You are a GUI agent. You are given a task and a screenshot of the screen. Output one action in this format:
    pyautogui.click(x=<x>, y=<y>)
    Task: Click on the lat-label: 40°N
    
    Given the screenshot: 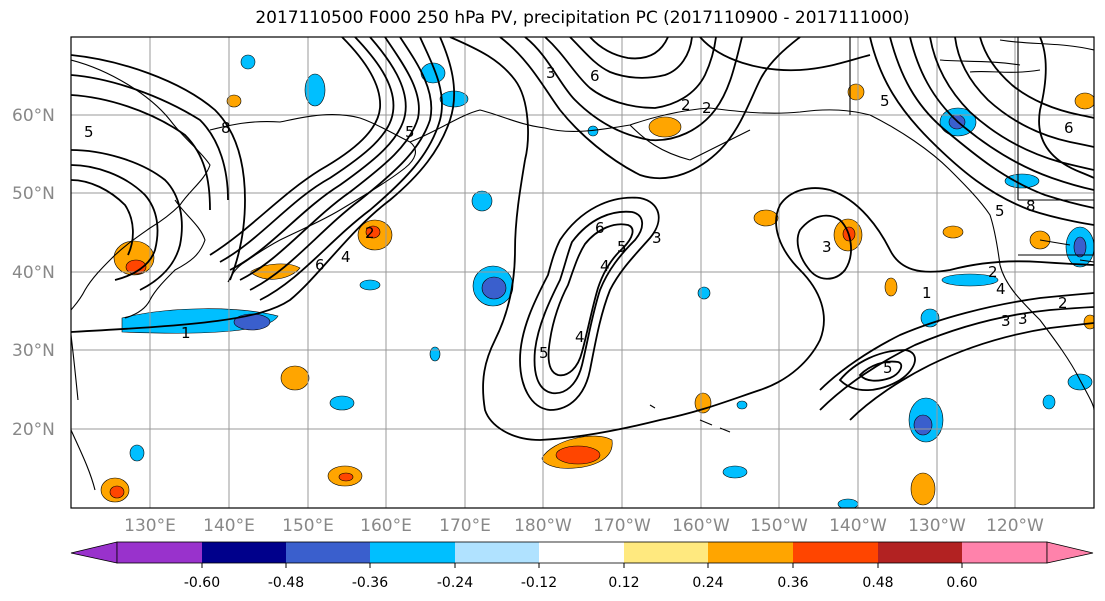 What is the action you would take?
    pyautogui.click(x=33, y=273)
    